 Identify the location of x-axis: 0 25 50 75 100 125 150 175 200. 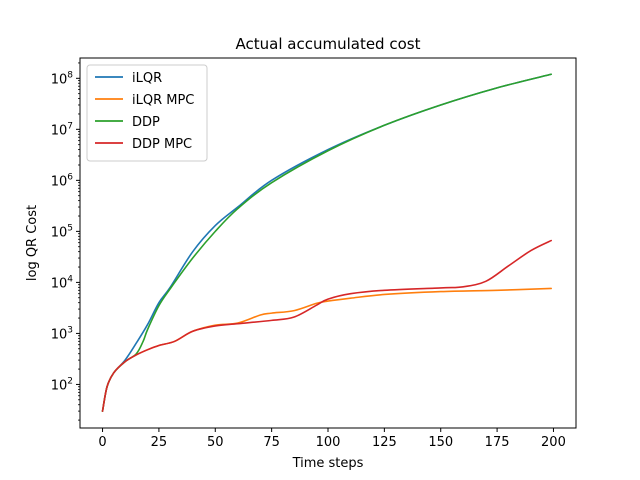
(332, 439).